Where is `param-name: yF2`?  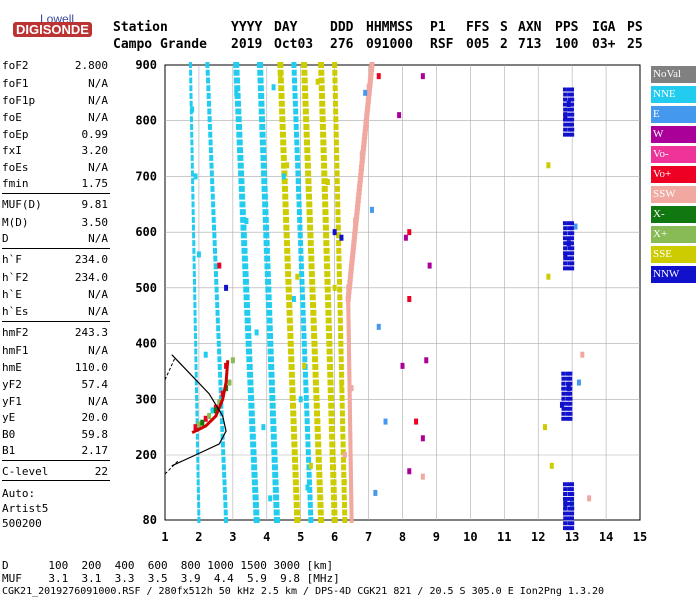 param-name: yF2 is located at coordinates (12, 384).